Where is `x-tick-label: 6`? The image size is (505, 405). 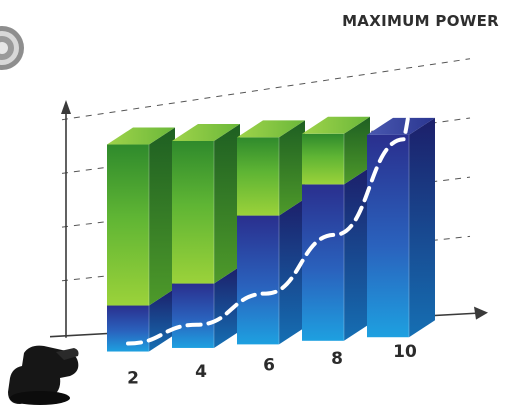 x-tick-label: 6 is located at coordinates (269, 365).